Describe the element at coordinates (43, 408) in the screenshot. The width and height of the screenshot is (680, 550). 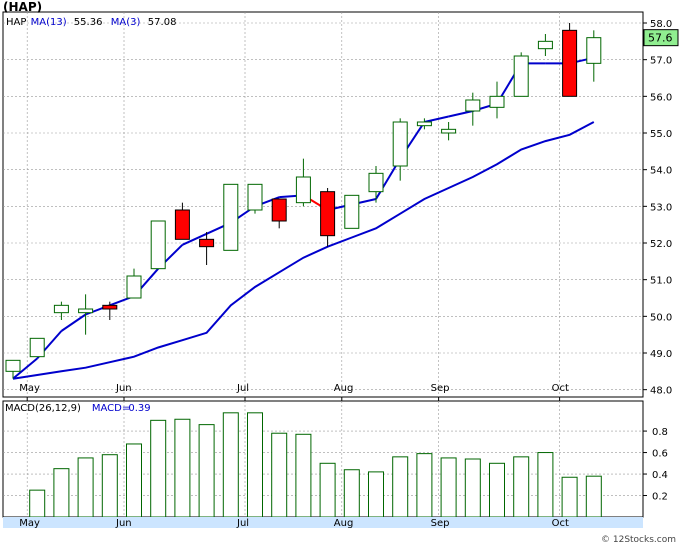
I see `macd-legend-item: MACD(26,12,9)` at that location.